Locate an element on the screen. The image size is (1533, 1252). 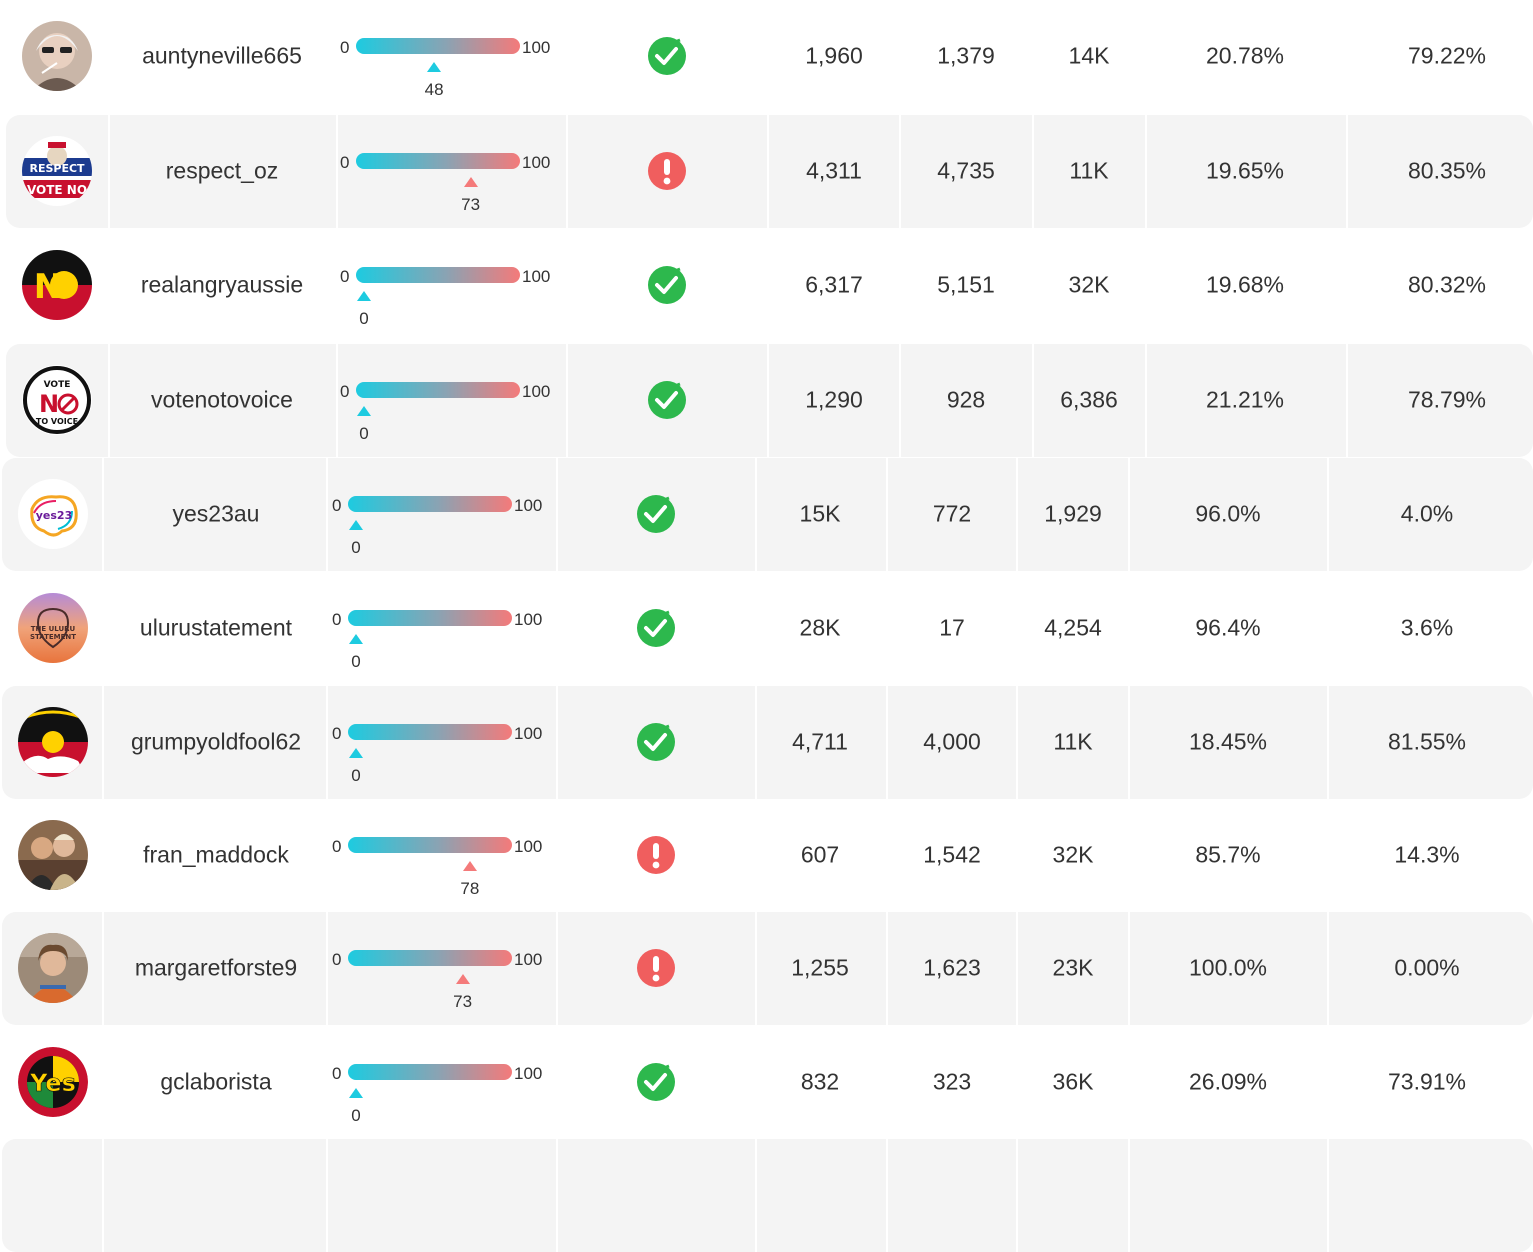
username: margaretforste9 is located at coordinates (216, 967).